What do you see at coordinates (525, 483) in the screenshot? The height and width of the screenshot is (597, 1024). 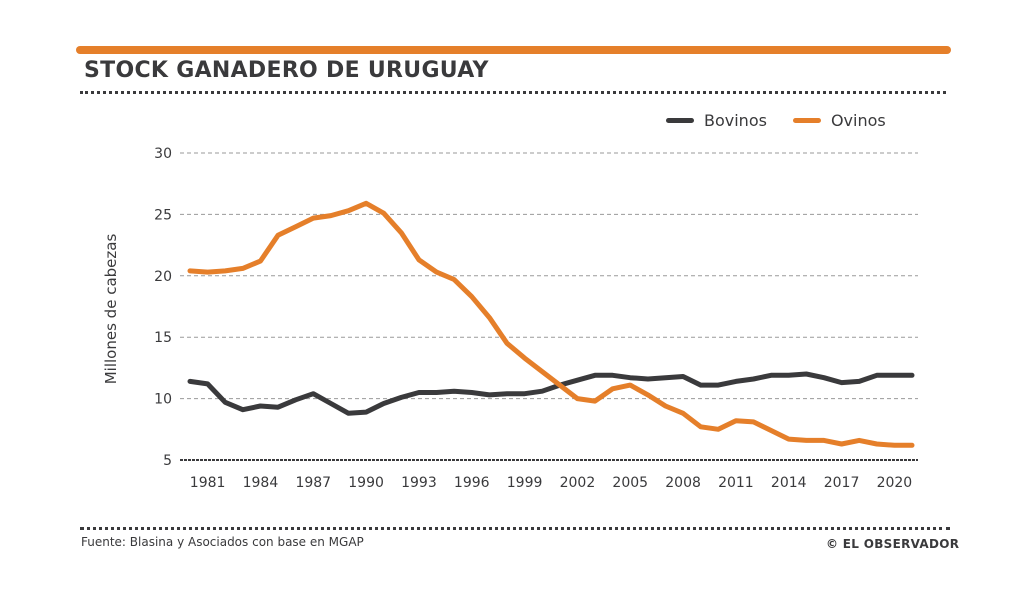 I see `x-tick-label: 1999` at bounding box center [525, 483].